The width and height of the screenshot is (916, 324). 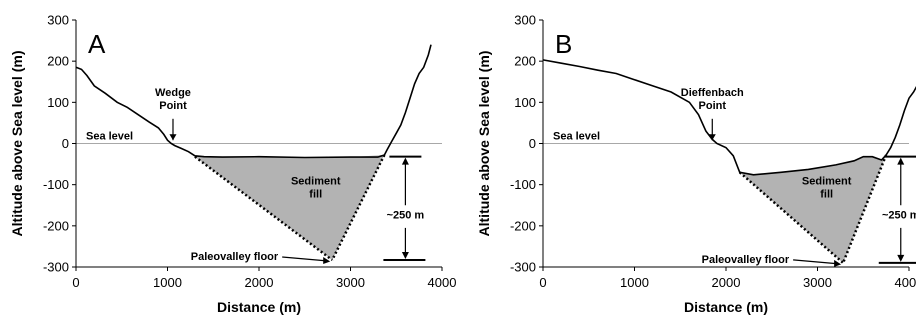 What do you see at coordinates (712, 93) in the screenshot?
I see `point-name-line1: Dieffenbach` at bounding box center [712, 93].